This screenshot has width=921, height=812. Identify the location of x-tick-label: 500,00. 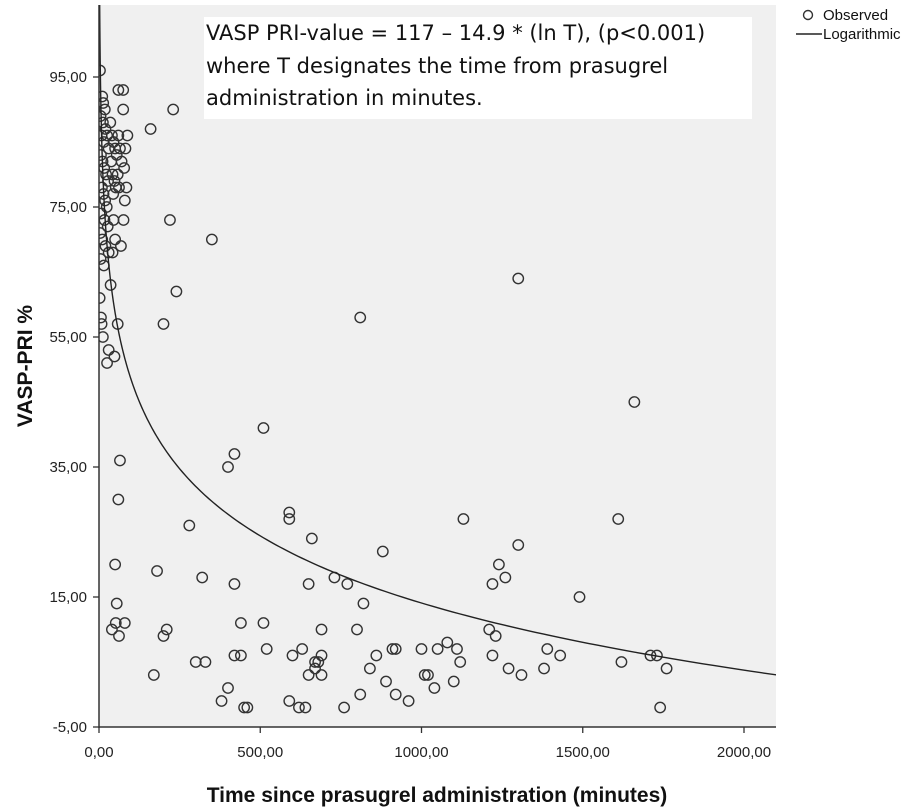
(260, 752).